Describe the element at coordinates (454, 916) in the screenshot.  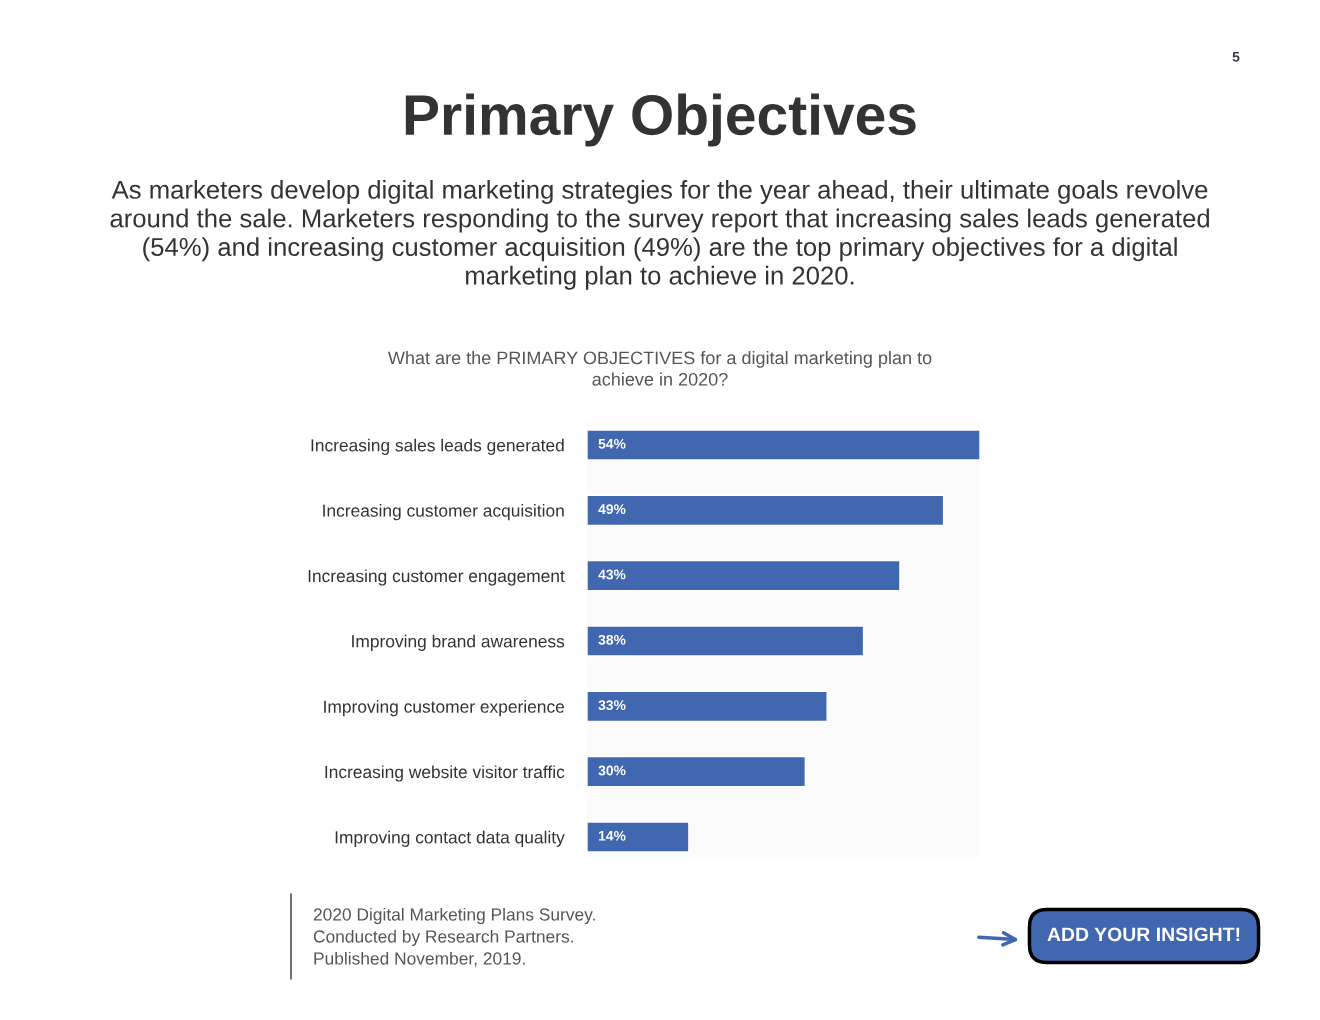
I see `text: 2020 Digital Marketing Plans Survey.` at that location.